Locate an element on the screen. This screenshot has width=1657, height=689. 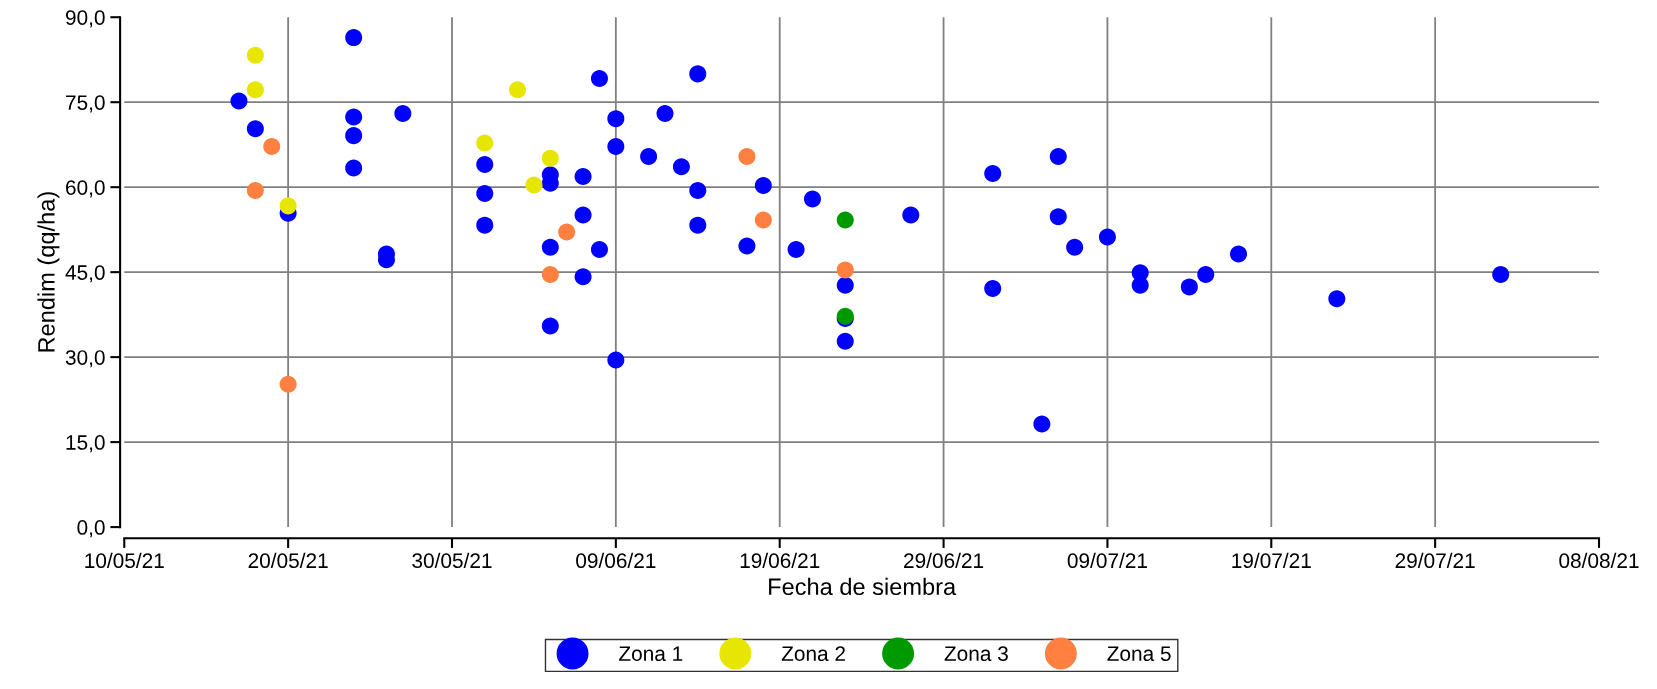
x-tick-label: 20/05/21 is located at coordinates (288, 560).